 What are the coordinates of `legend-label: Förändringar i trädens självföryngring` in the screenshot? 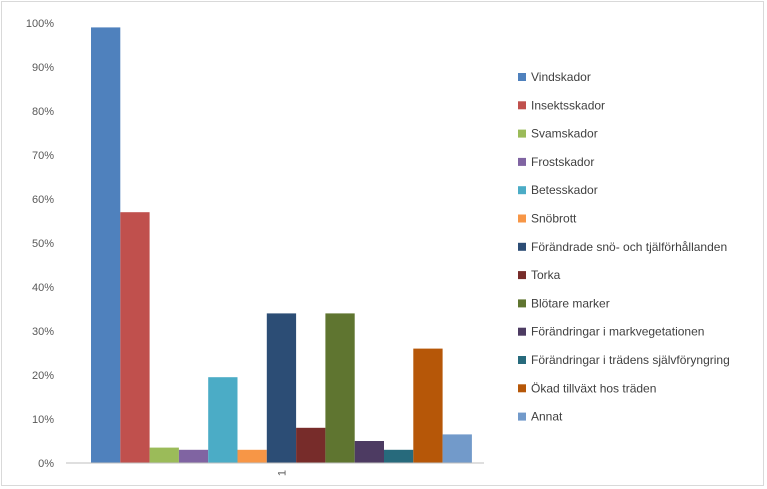 It's located at (630, 360).